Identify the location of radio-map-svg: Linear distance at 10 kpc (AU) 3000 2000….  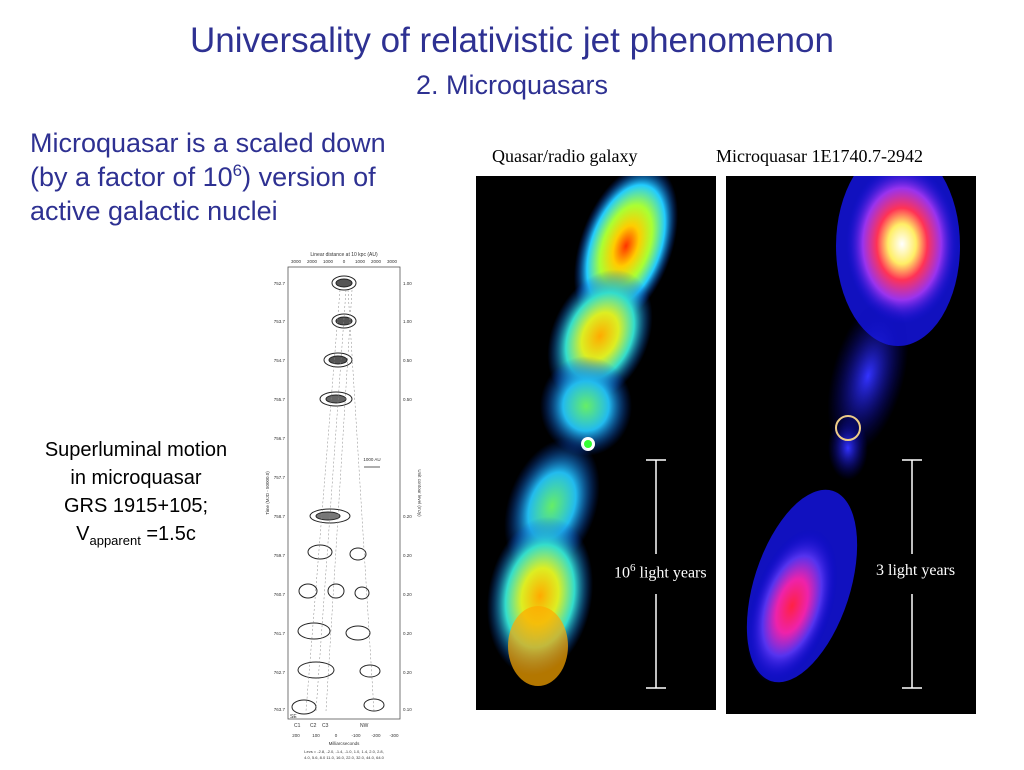
(343, 505).